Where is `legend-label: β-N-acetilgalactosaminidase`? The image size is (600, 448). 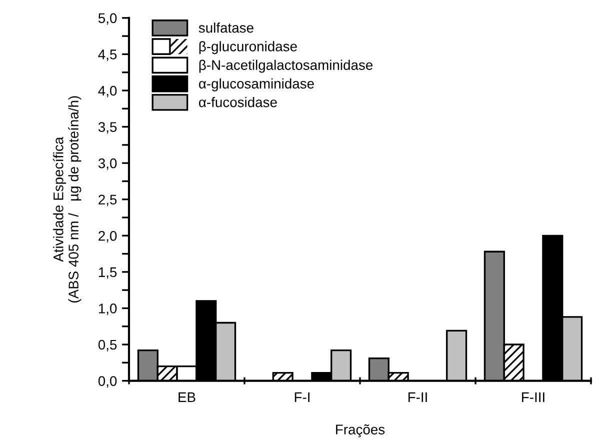 legend-label: β-N-acetilgalactosaminidase is located at coordinates (286, 66).